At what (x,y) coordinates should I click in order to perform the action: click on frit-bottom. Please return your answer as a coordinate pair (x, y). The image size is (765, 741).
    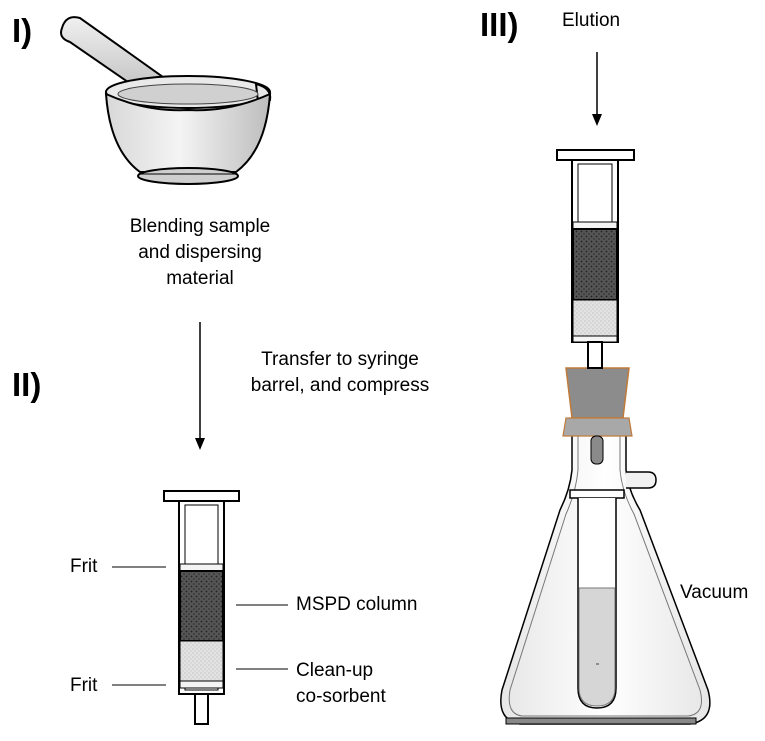
    Looking at the image, I should click on (201, 684).